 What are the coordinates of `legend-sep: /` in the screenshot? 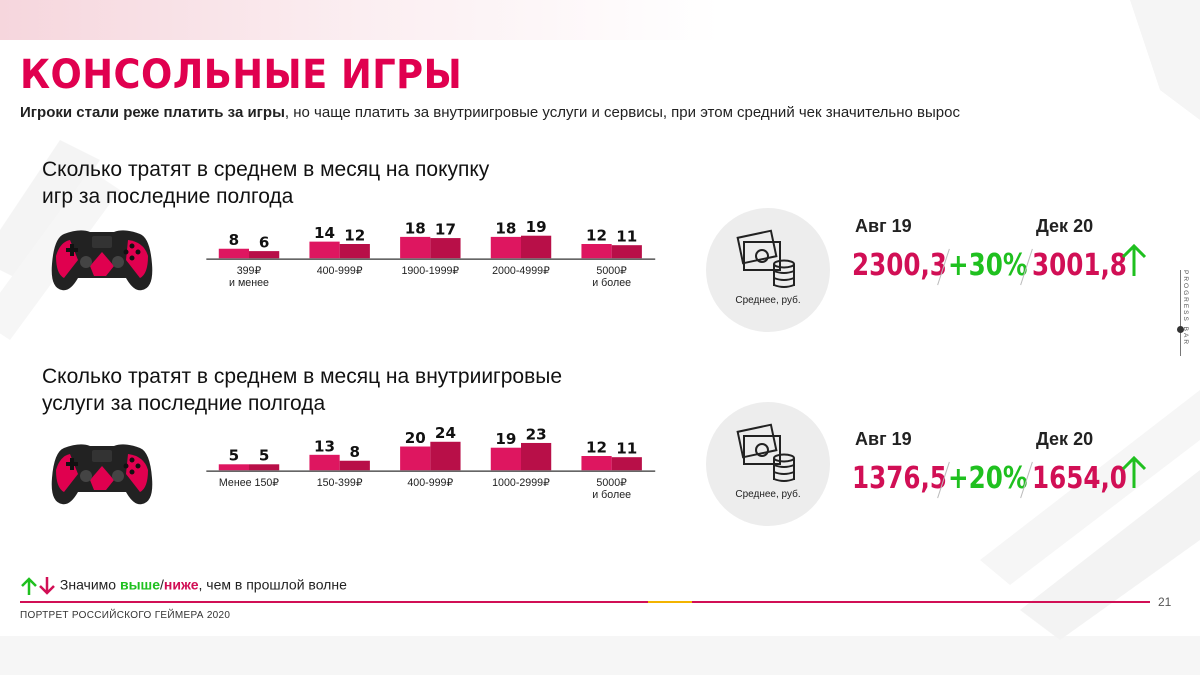 It's located at (162, 584).